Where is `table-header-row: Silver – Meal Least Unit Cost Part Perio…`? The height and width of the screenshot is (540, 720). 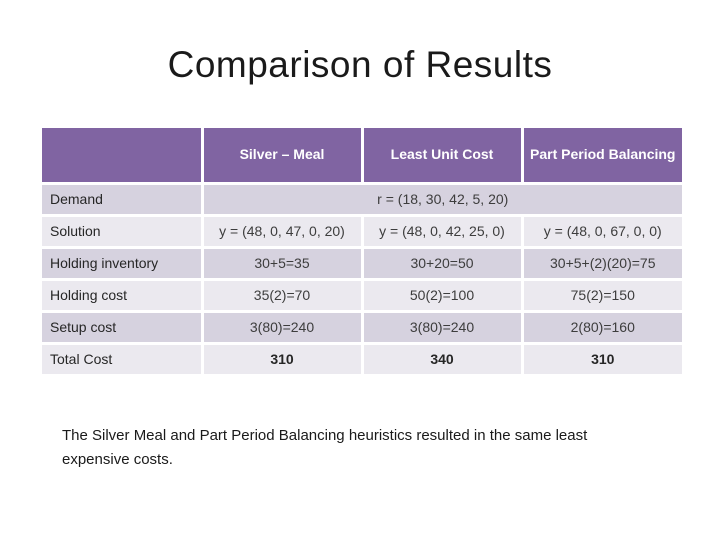 table-header-row: Silver – Meal Least Unit Cost Part Perio… is located at coordinates (362, 156).